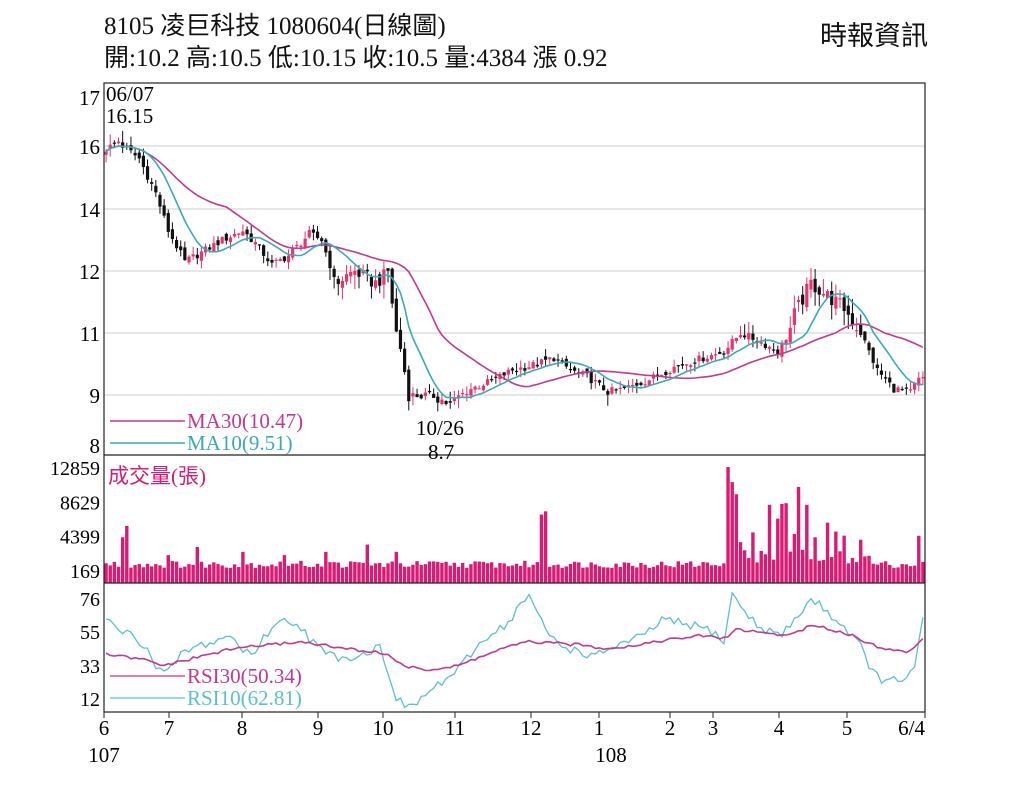 Image resolution: width=1024 pixels, height=786 pixels. I want to click on low-value-label: 8.7, so click(441, 452).